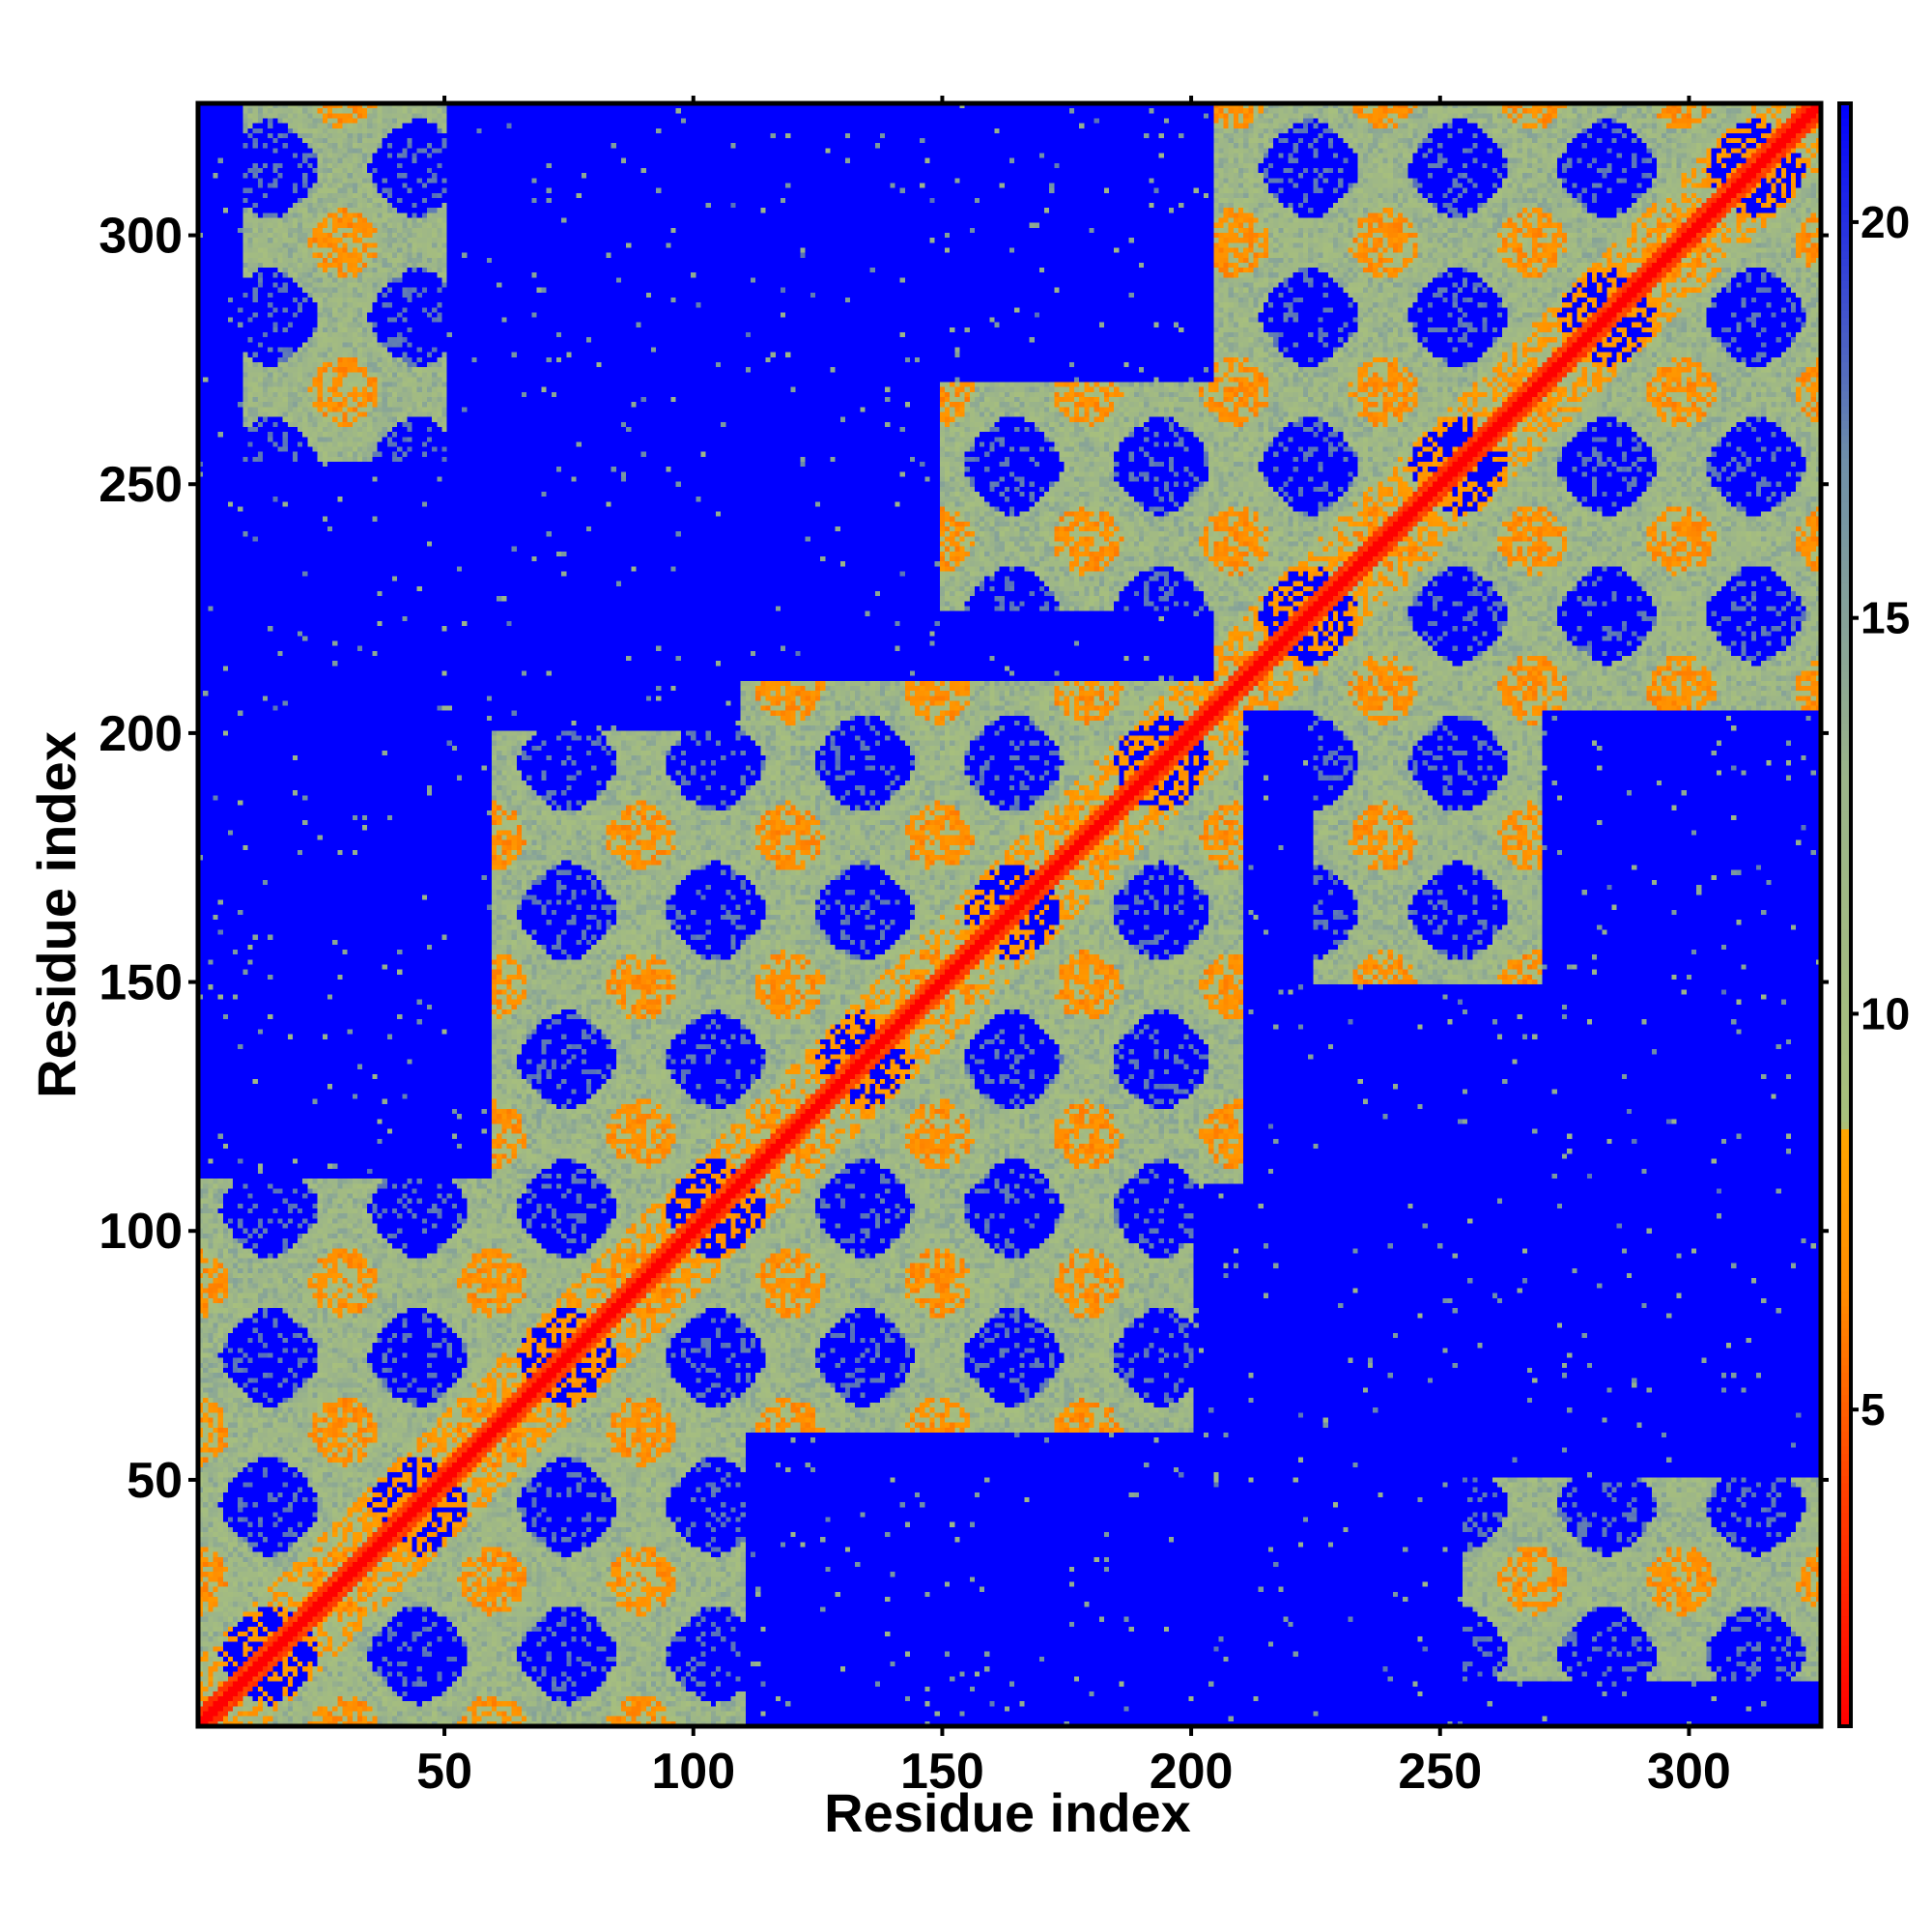 This screenshot has height=1932, width=1932. What do you see at coordinates (1880, 816) in the screenshot?
I see `colorbar-ticks: 5 10 15 20` at bounding box center [1880, 816].